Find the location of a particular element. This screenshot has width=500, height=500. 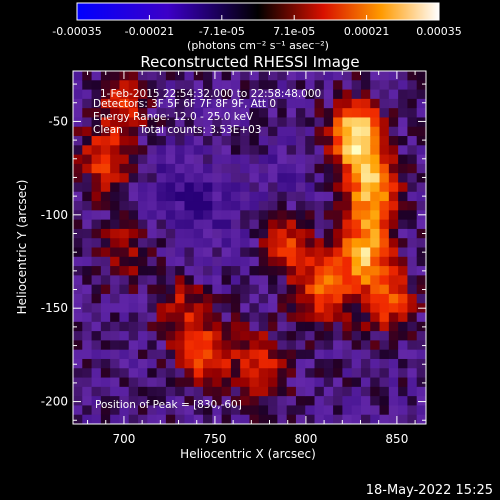

x-axis-label: Heliocentric X (arcsec) is located at coordinates (248, 454).